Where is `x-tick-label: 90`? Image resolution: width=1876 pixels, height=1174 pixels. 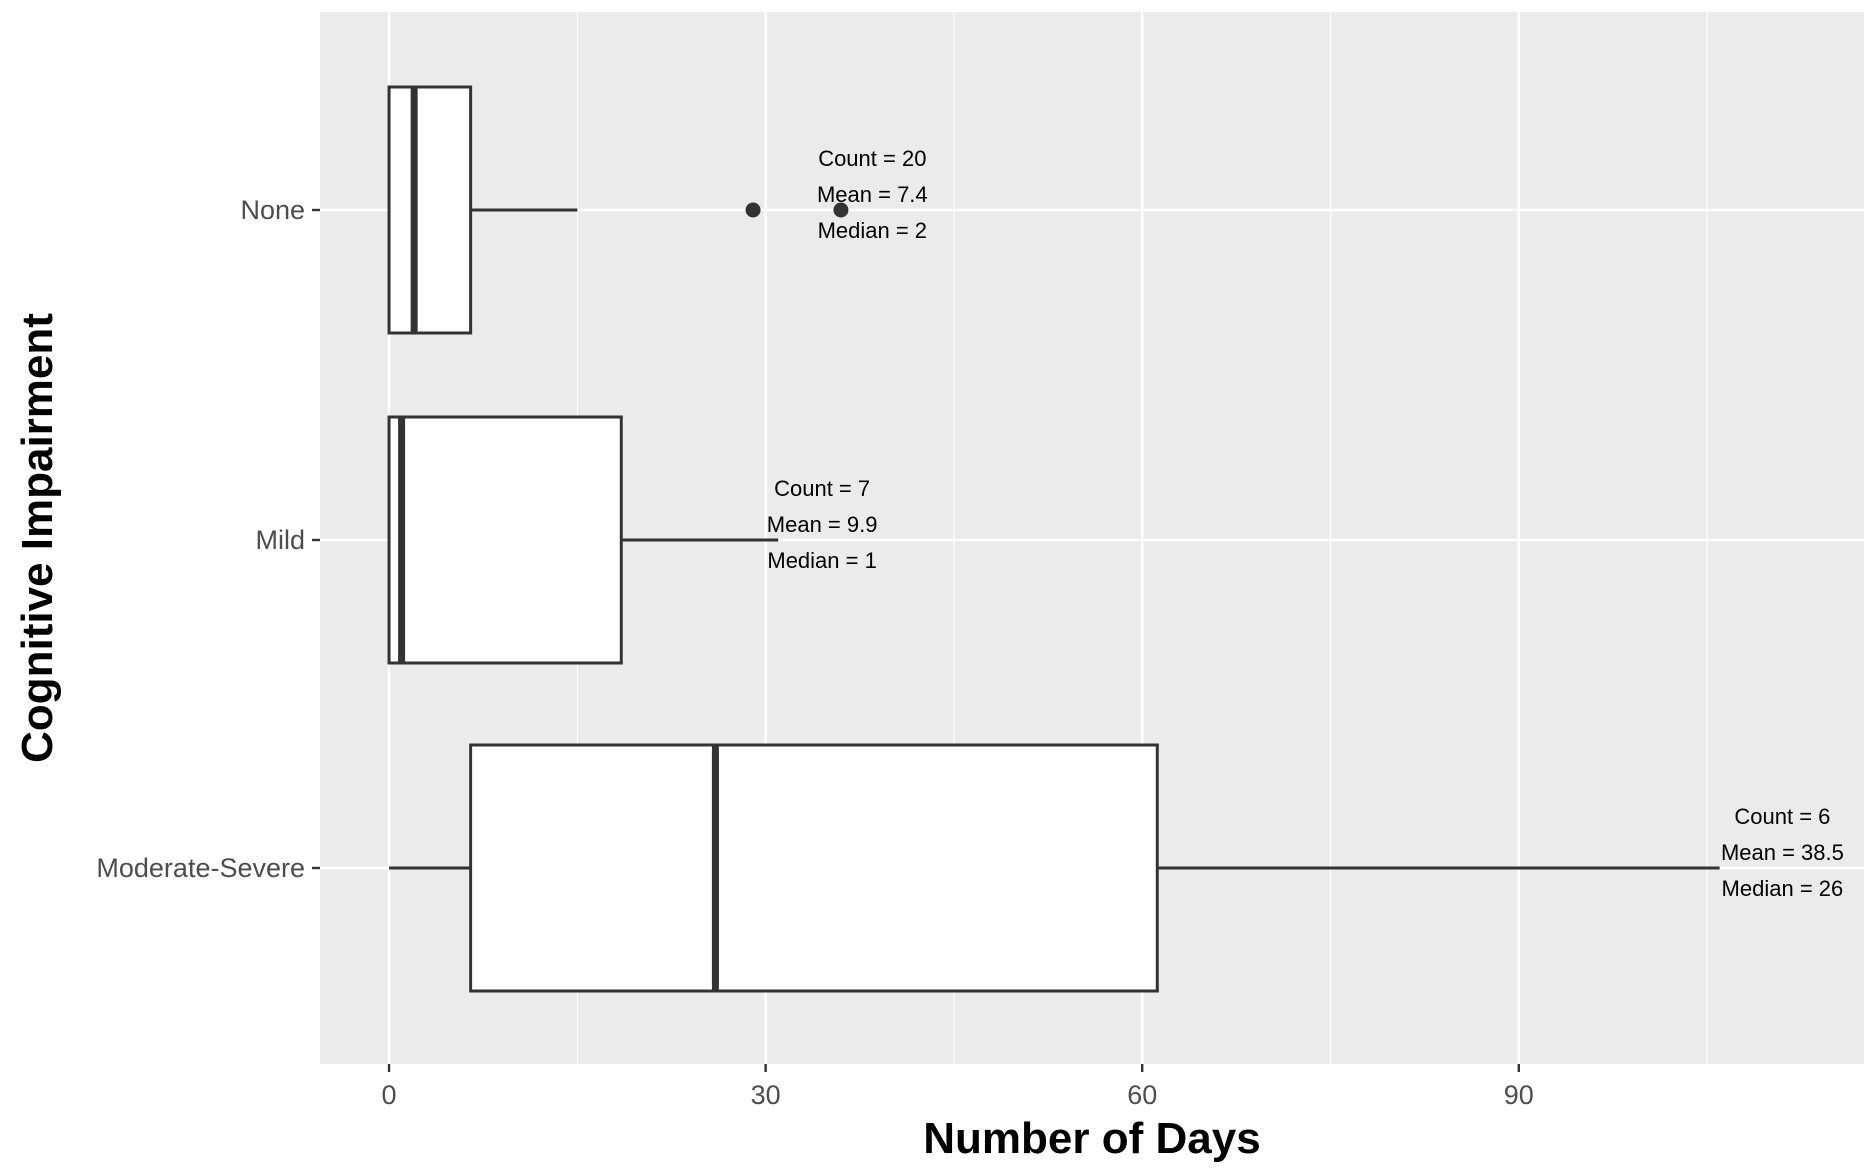 x-tick-label: 90 is located at coordinates (1519, 1095).